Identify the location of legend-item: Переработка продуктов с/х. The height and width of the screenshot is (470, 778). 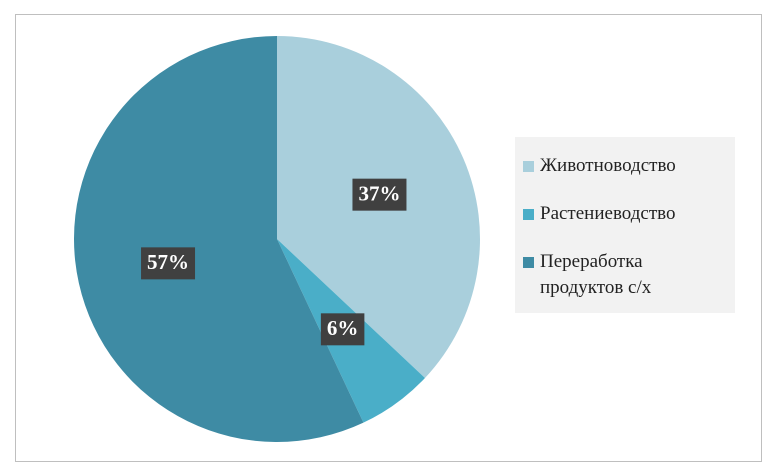
(625, 275).